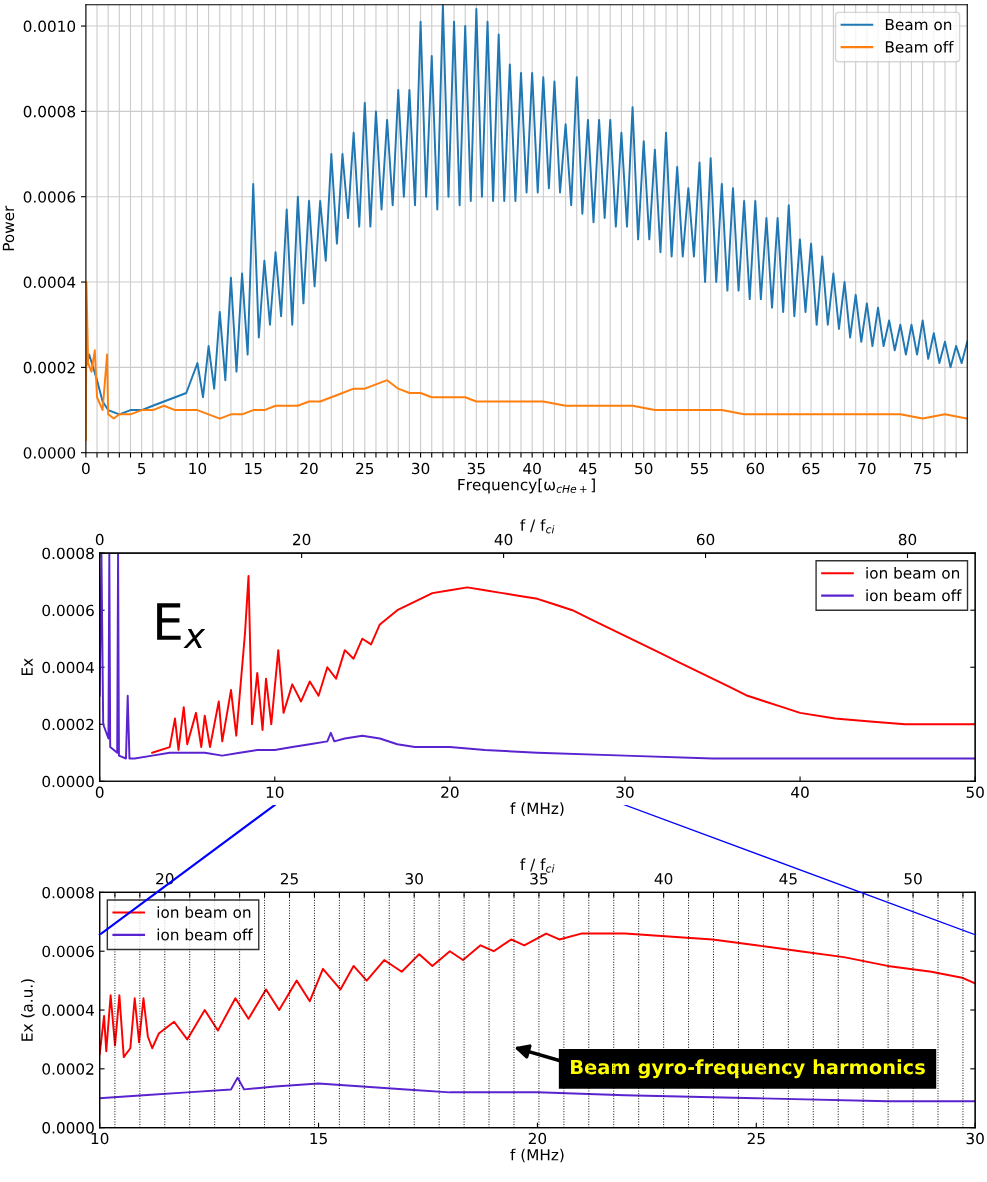 Image resolution: width=987 pixels, height=1182 pixels. What do you see at coordinates (8, 228) in the screenshot?
I see `y-axis-title: Power` at bounding box center [8, 228].